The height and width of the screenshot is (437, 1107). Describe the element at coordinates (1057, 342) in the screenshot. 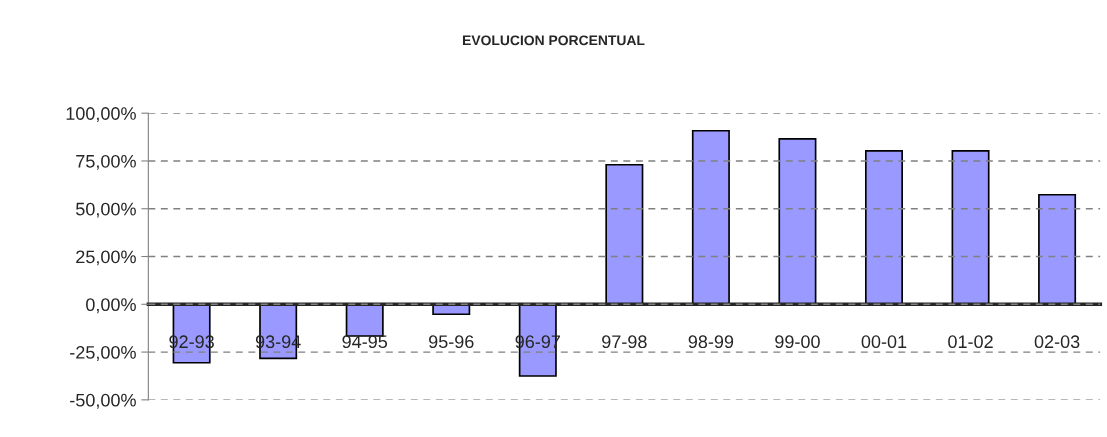

I see `x-tick-label: 02-03` at that location.